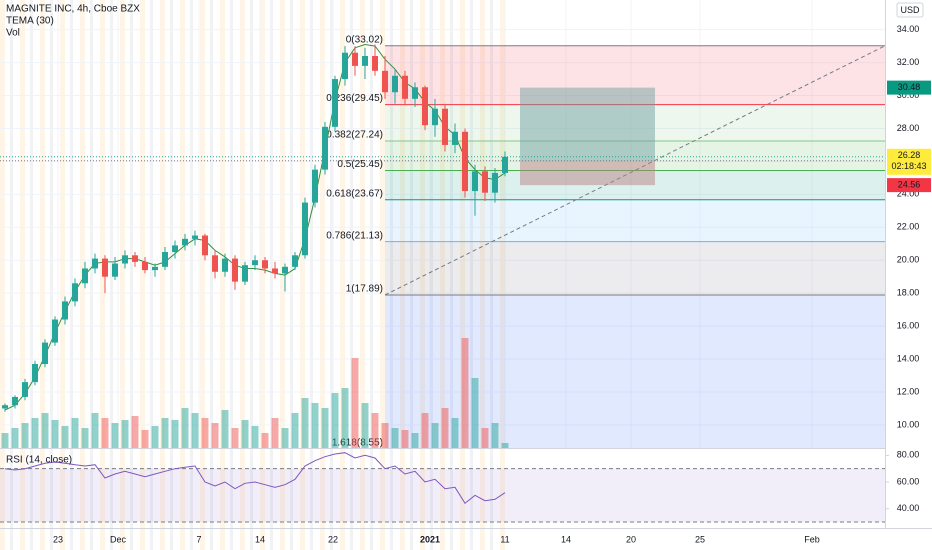 Image resolution: width=932 pixels, height=550 pixels. Describe the element at coordinates (908, 166) in the screenshot. I see `countdown: 02:18:43` at that location.